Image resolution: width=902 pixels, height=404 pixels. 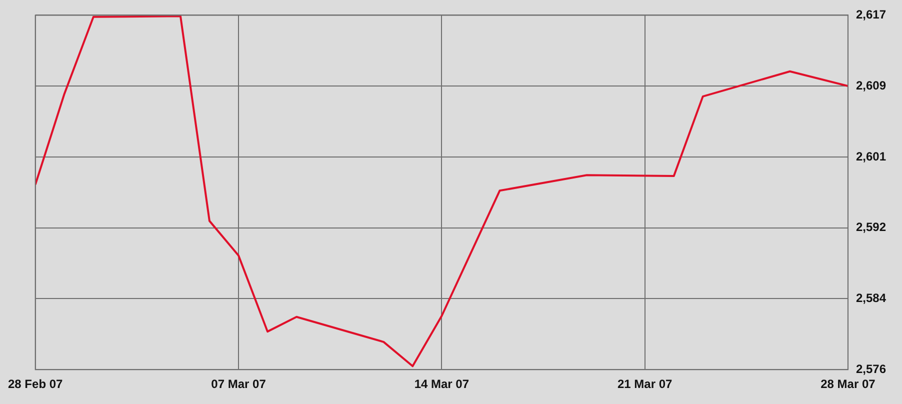 What do you see at coordinates (871, 85) in the screenshot?
I see `y-tick-label: 2,609` at bounding box center [871, 85].